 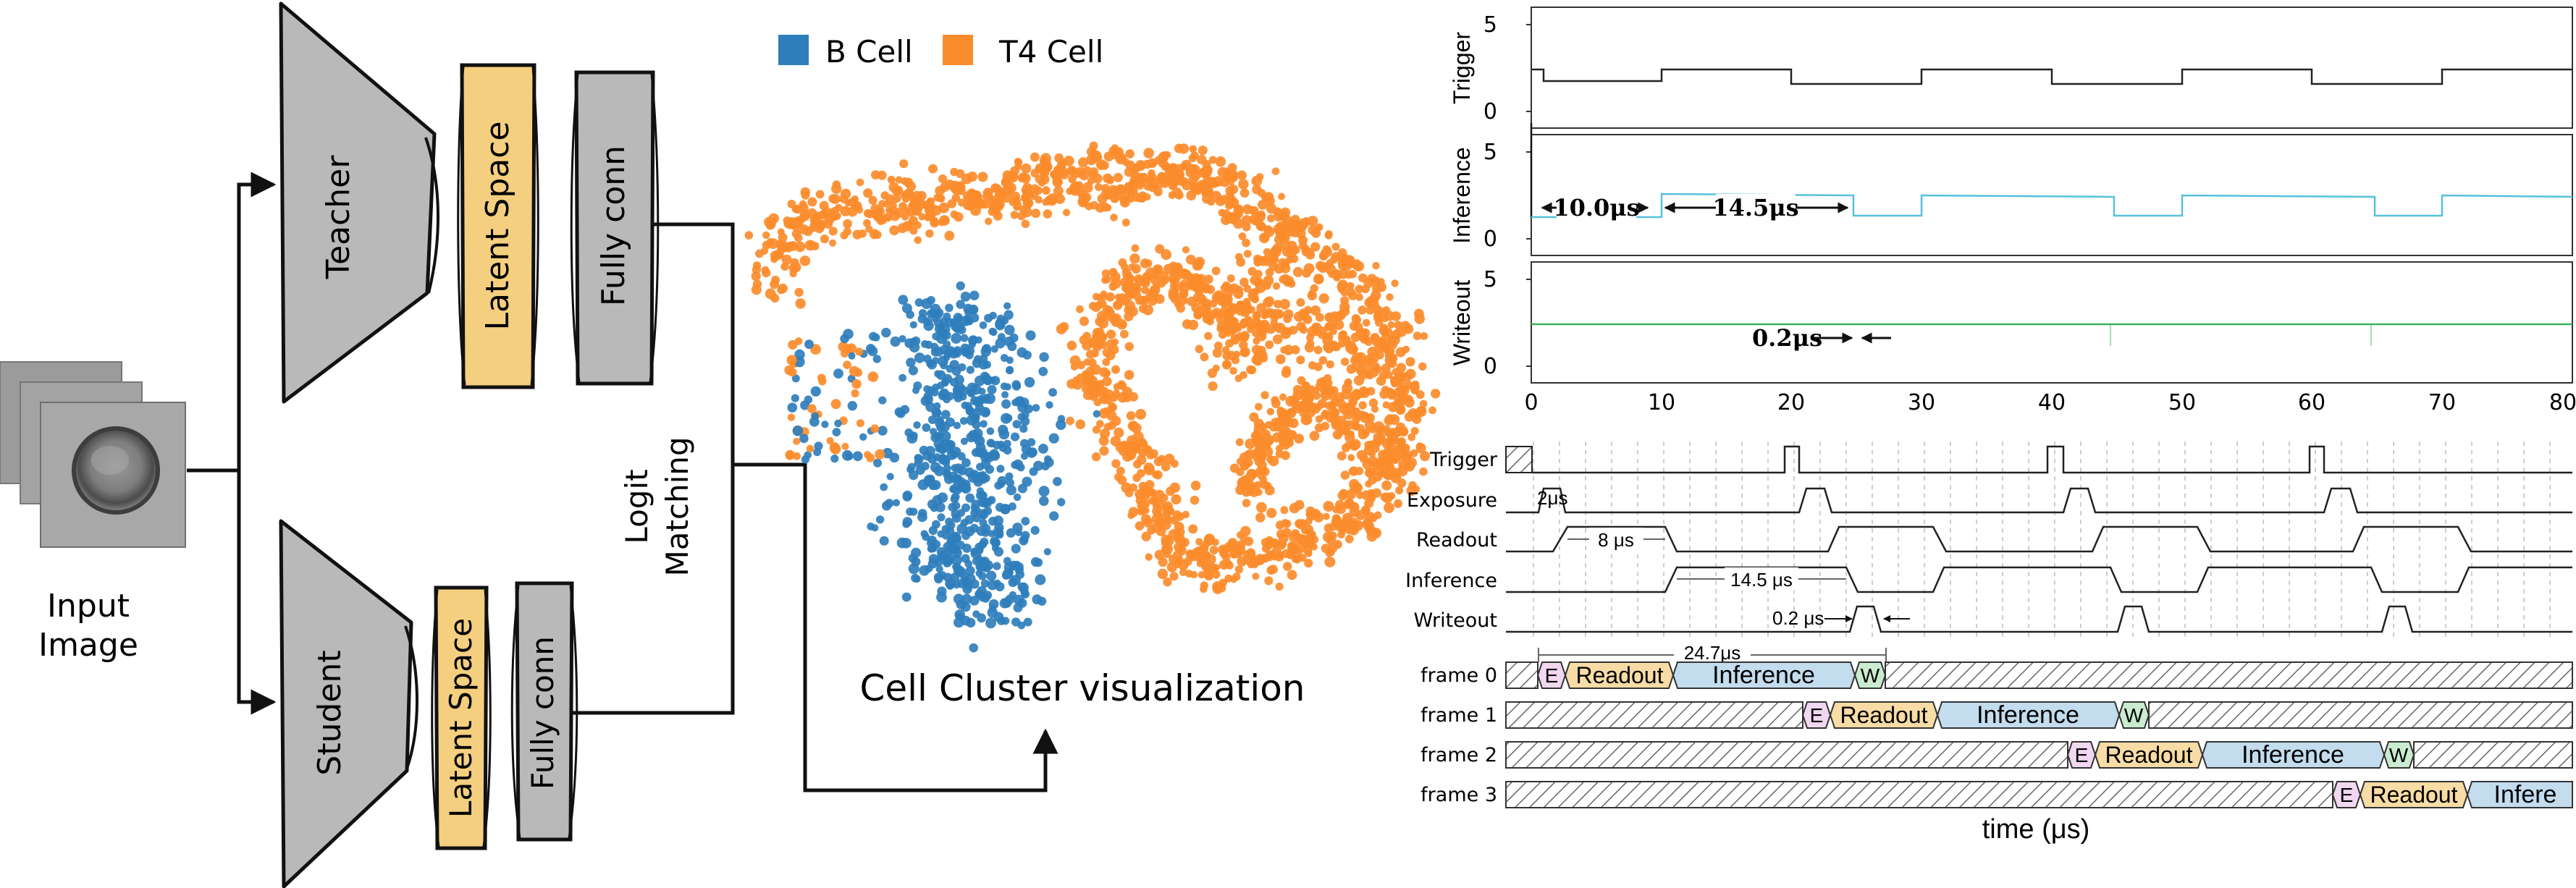 What do you see at coordinates (88, 646) in the screenshot?
I see `input-label-line2: Image` at bounding box center [88, 646].